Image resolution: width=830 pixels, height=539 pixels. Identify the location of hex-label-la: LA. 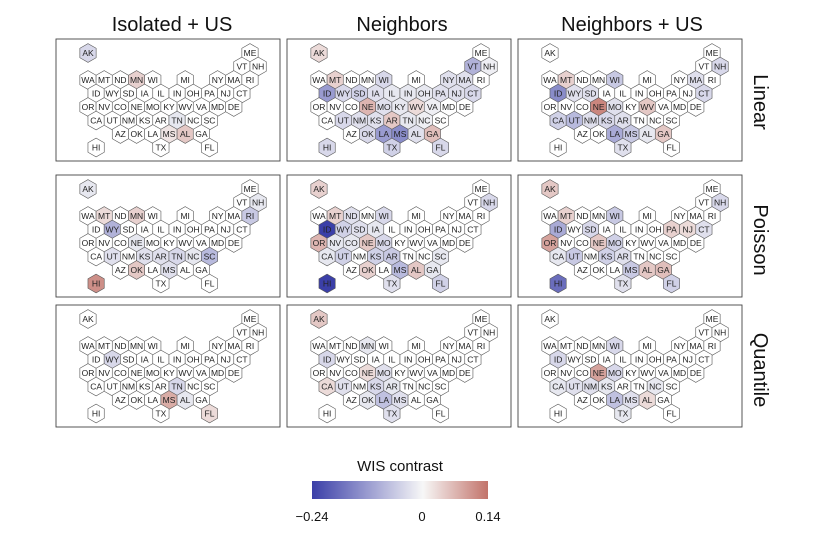
(153, 270).